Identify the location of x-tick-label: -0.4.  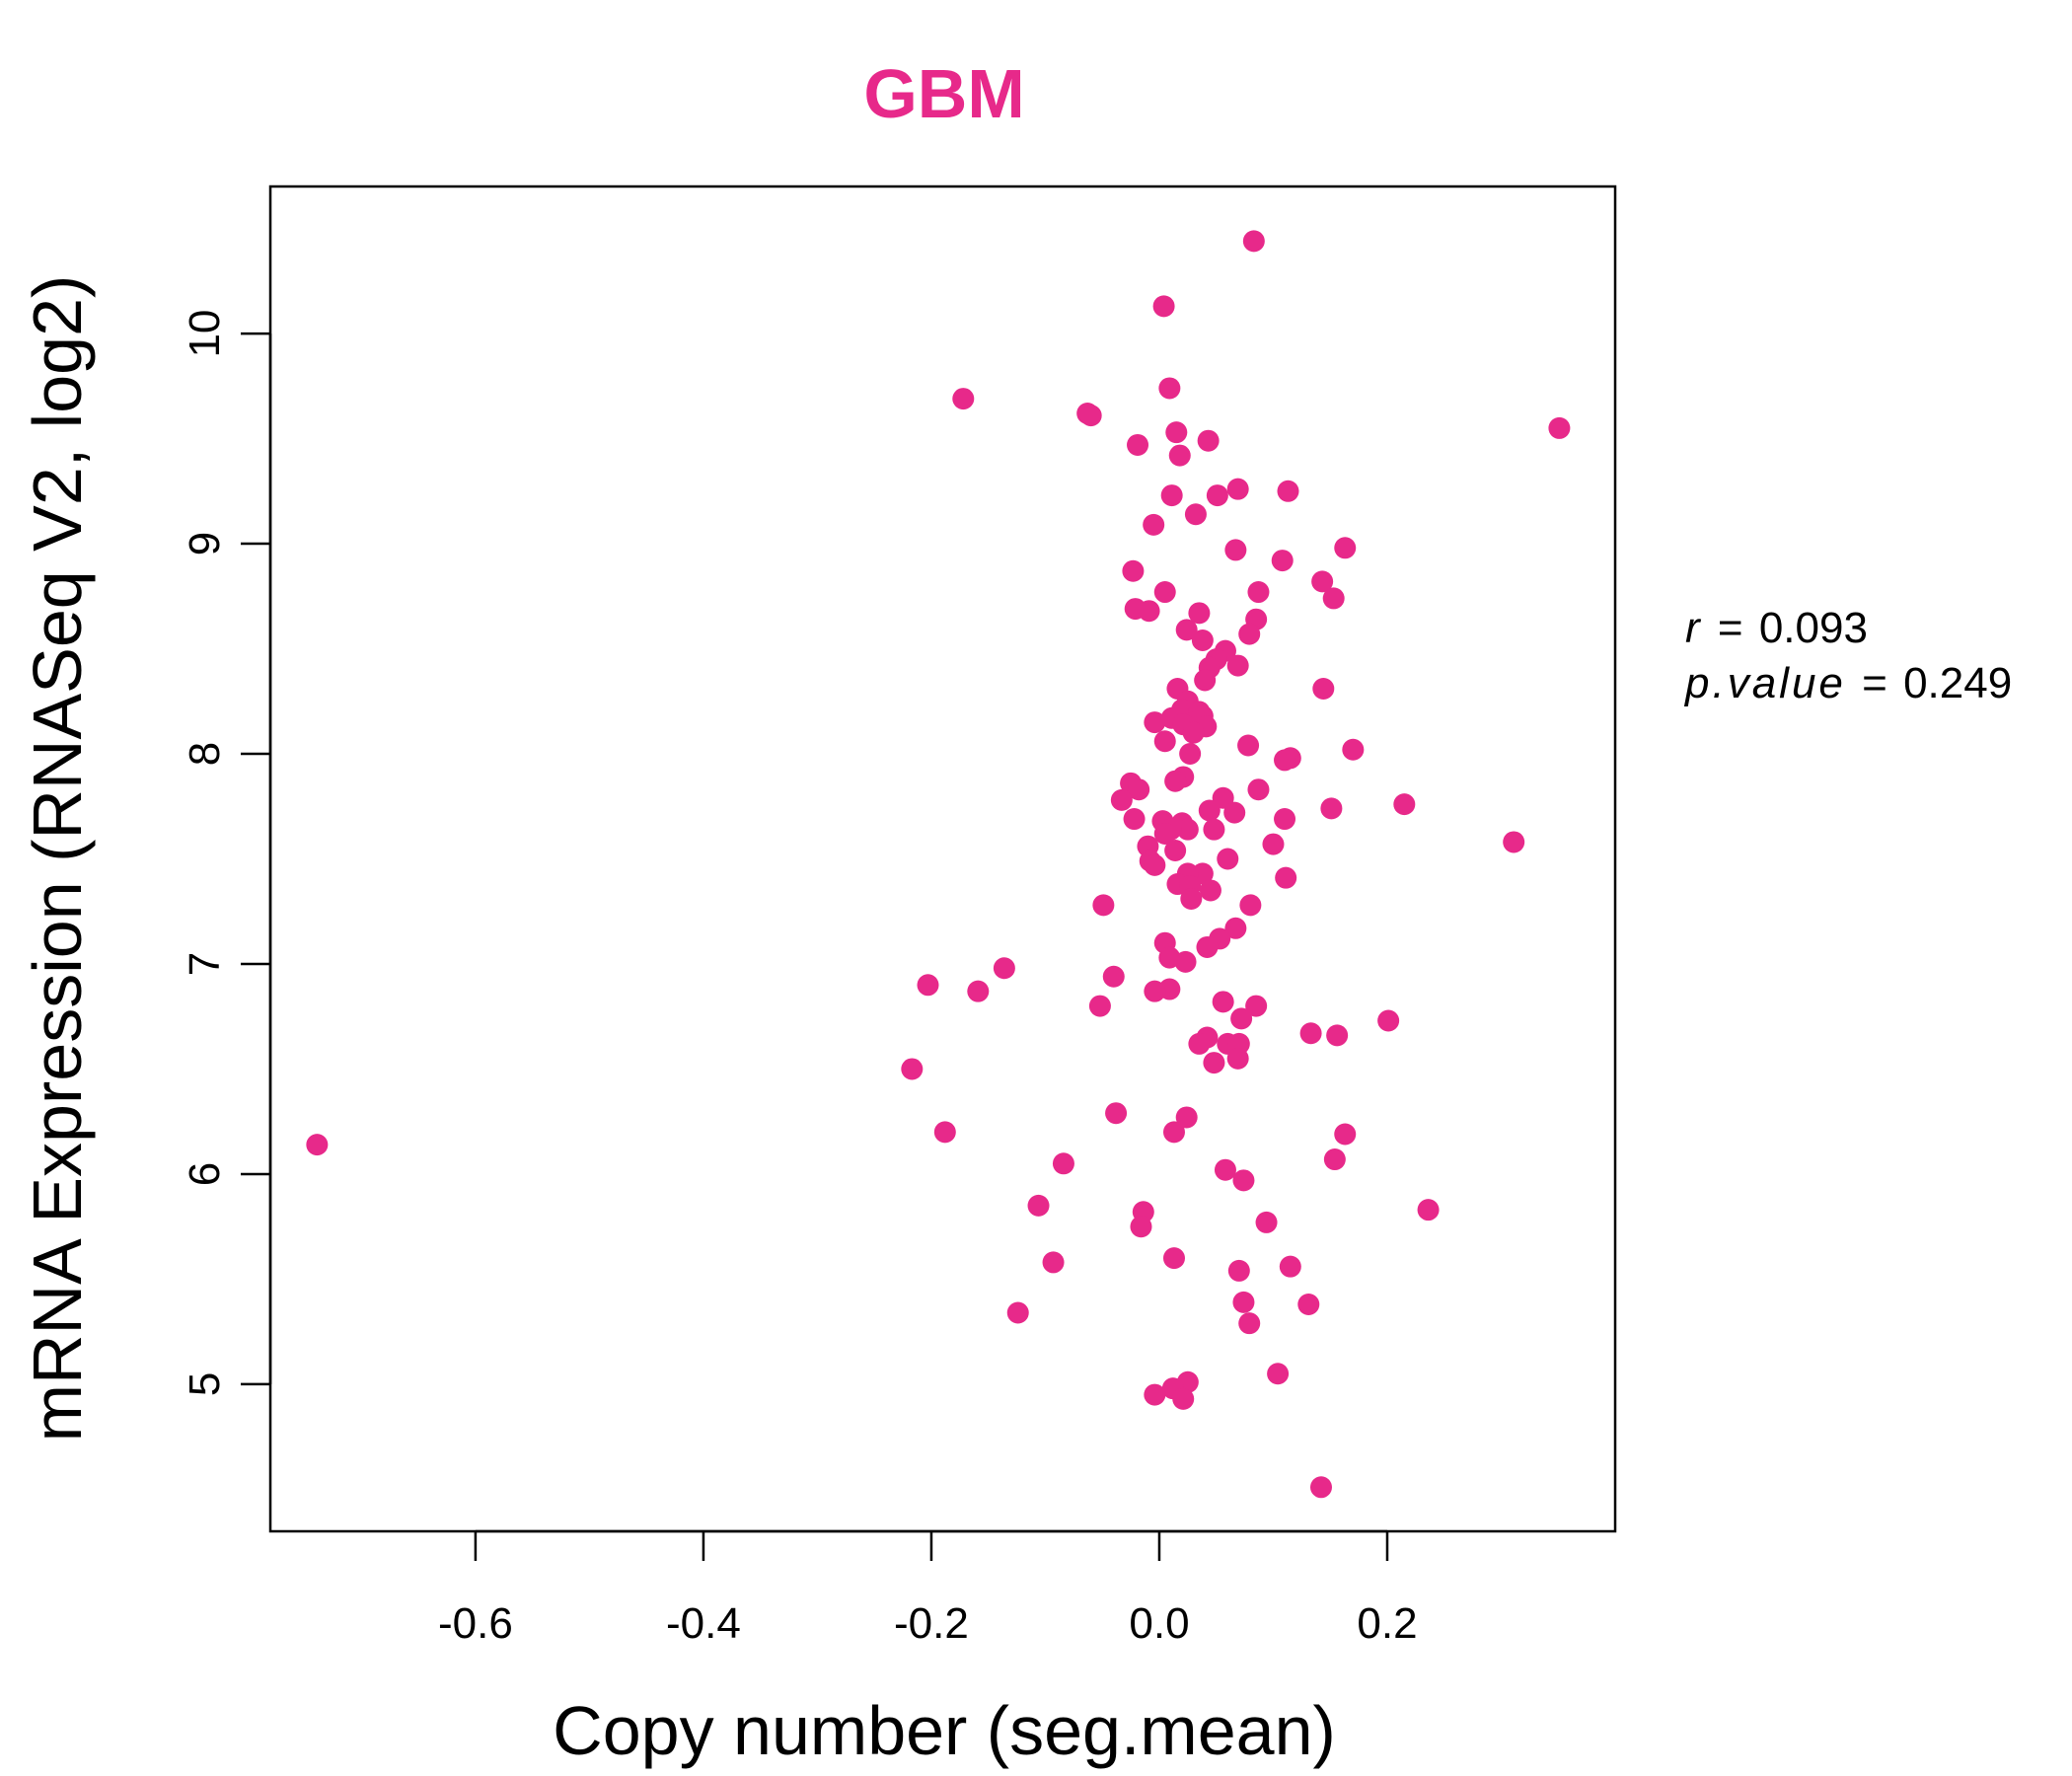
(703, 1624).